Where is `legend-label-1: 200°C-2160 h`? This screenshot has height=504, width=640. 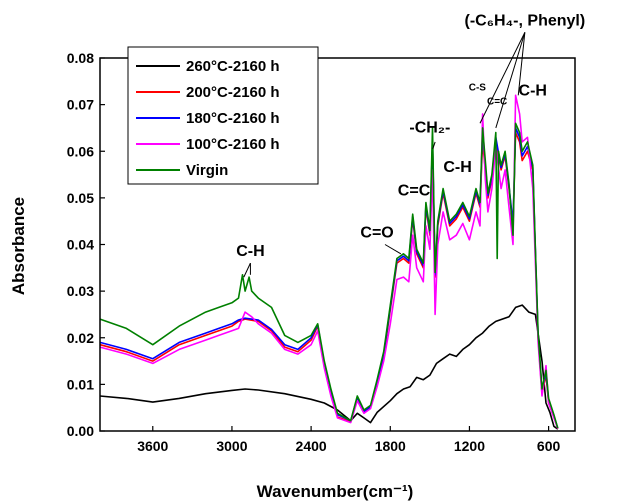 legend-label-1: 200°C-2160 h is located at coordinates (233, 92).